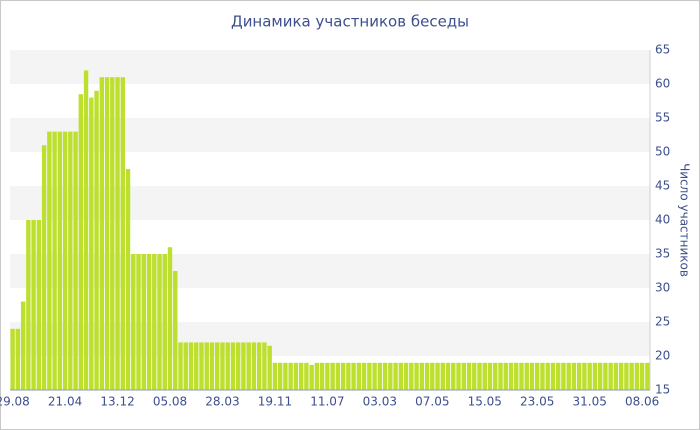  I want to click on y-tick-label: 60, so click(662, 84).